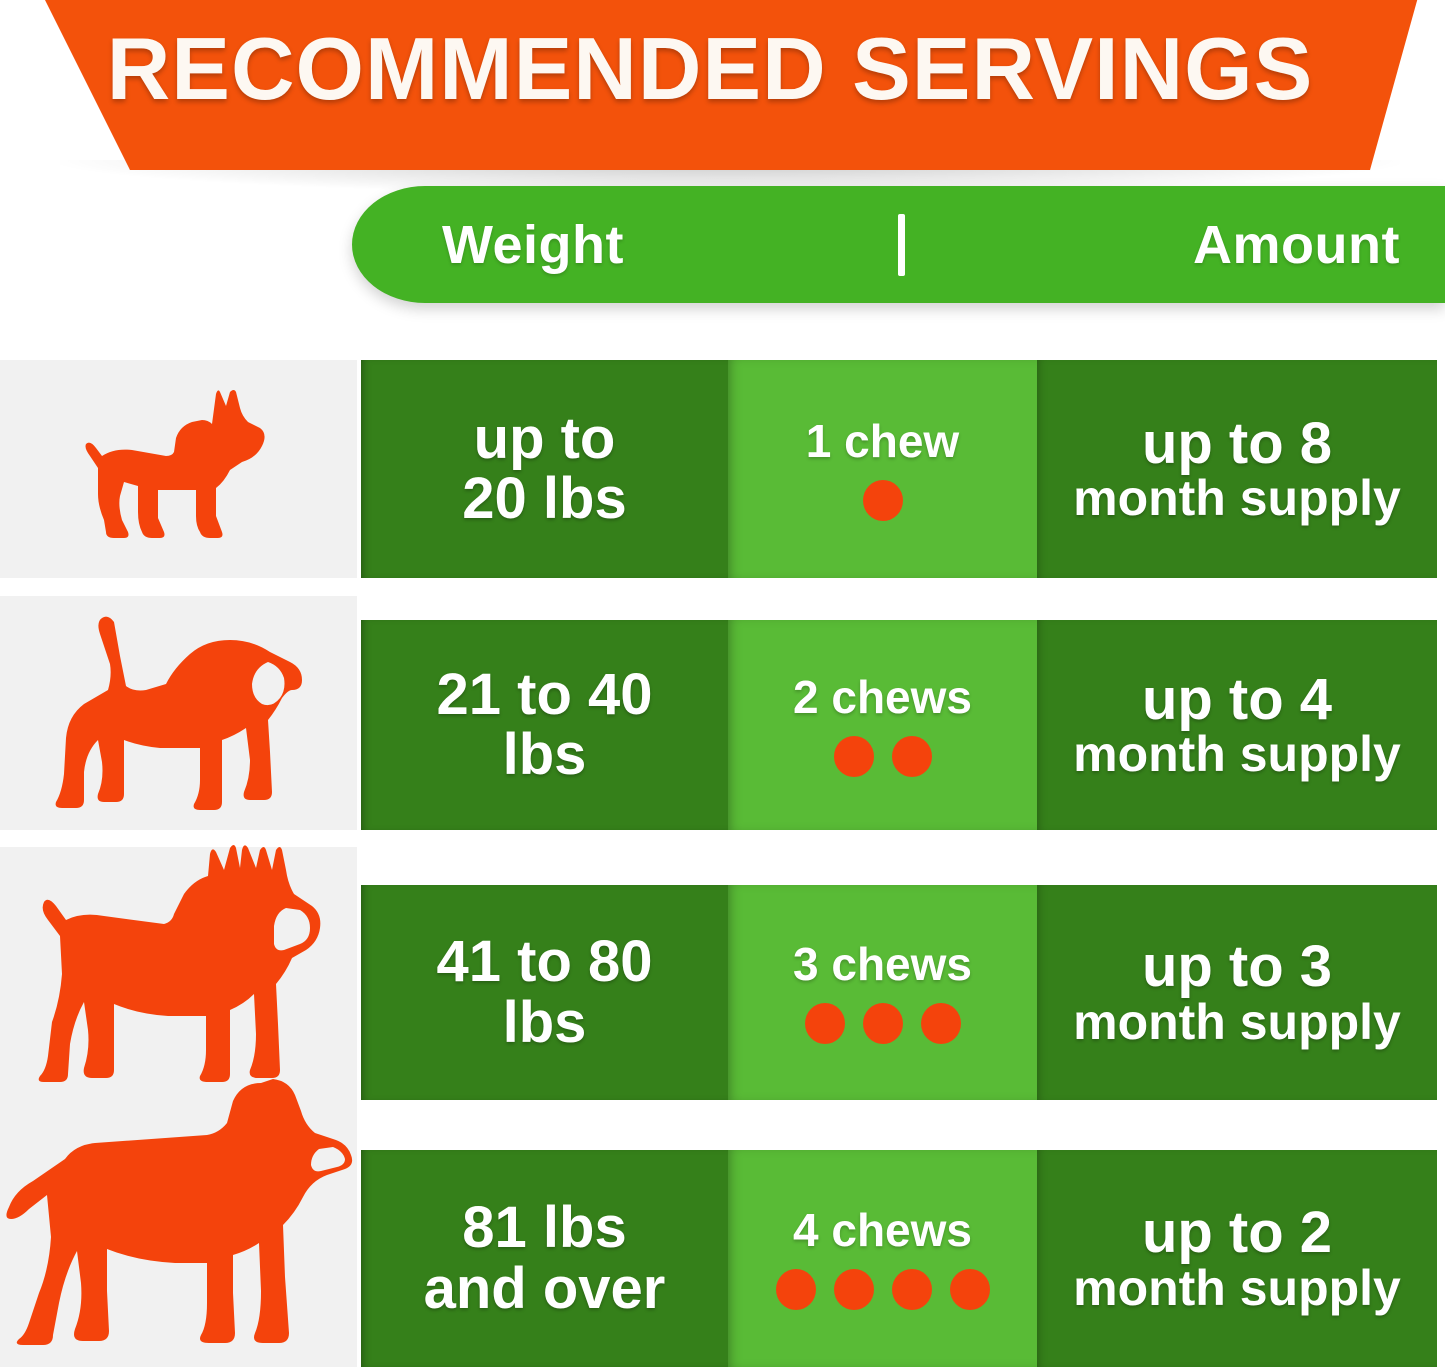 This screenshot has height=1367, width=1445. Describe the element at coordinates (1237, 1233) in the screenshot. I see `amount-duration: up to 2` at that location.